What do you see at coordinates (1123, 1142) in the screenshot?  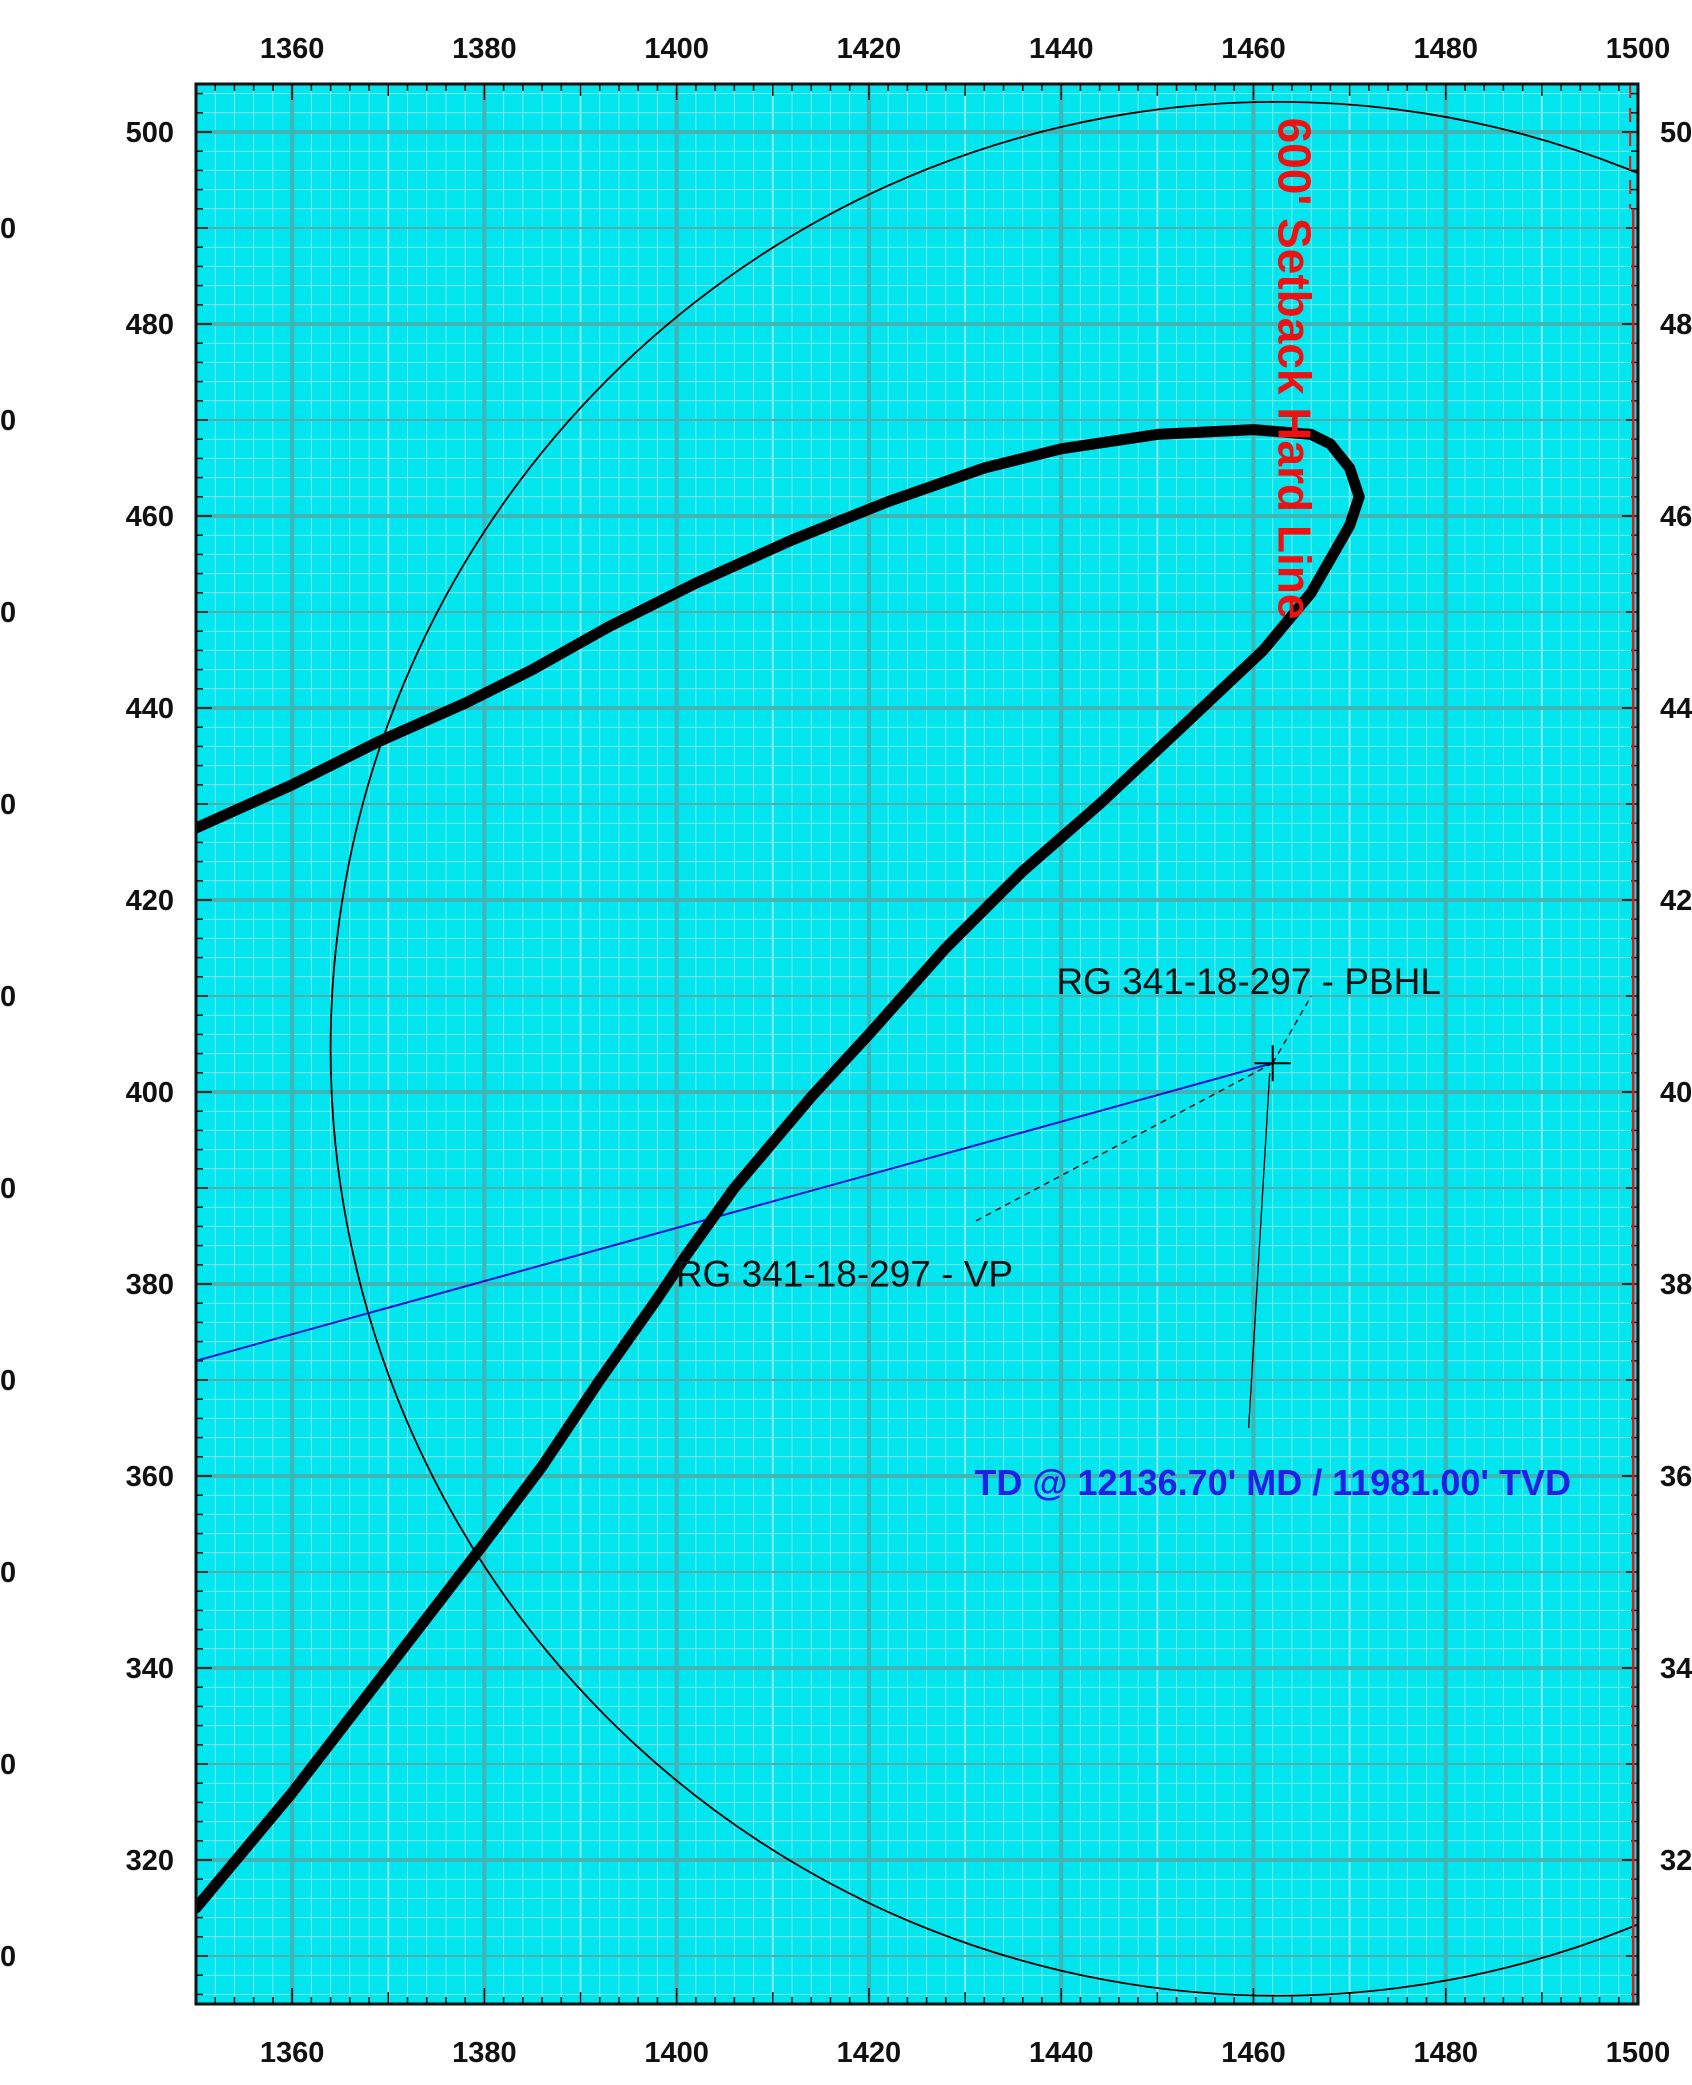 I see `leader-vp` at bounding box center [1123, 1142].